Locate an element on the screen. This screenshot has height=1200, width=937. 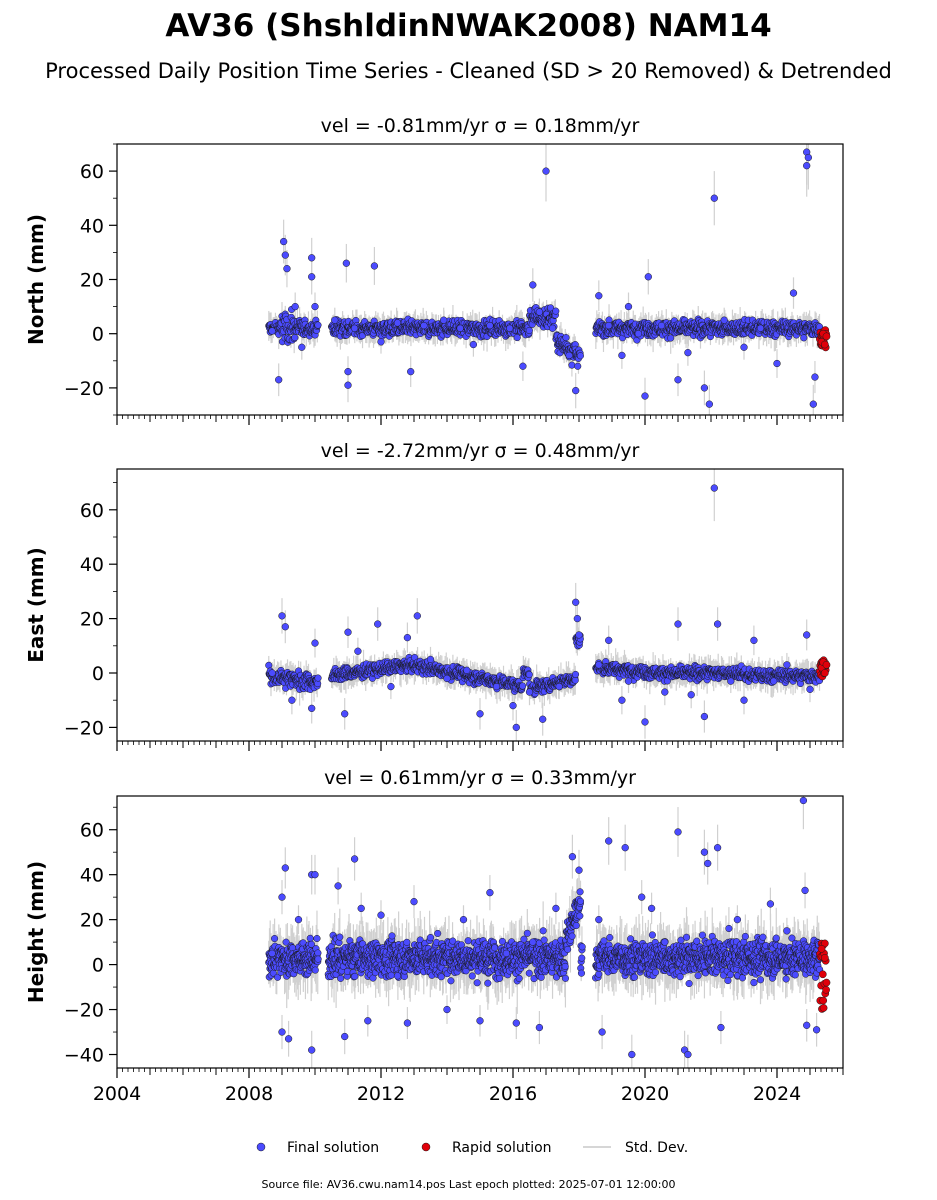
data-layer is located at coordinates (548, 279).